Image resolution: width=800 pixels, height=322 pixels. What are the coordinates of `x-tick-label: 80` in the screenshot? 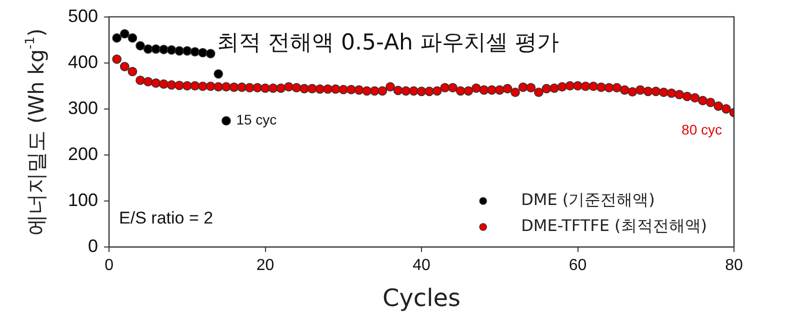 It's located at (734, 265).